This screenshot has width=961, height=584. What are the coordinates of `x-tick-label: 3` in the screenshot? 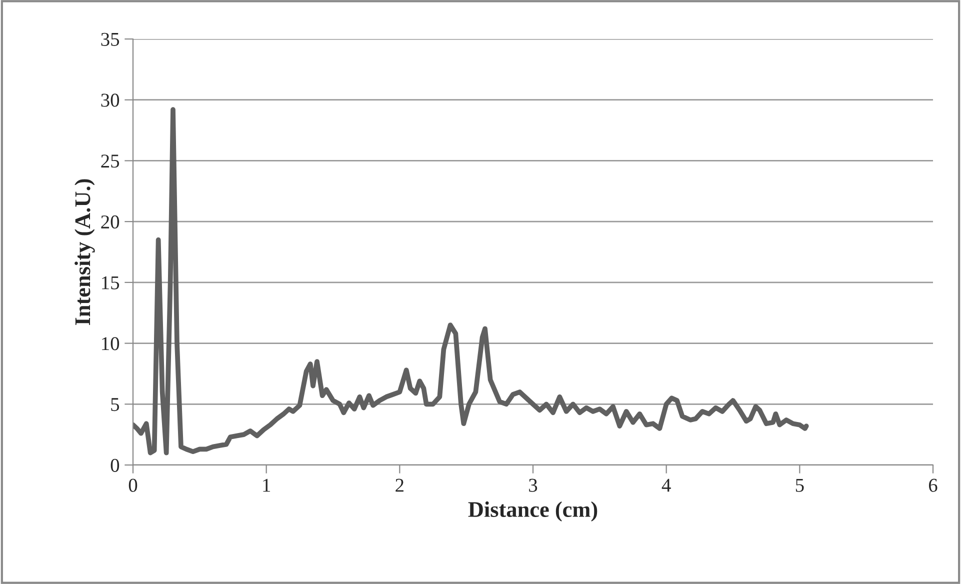 It's located at (533, 485).